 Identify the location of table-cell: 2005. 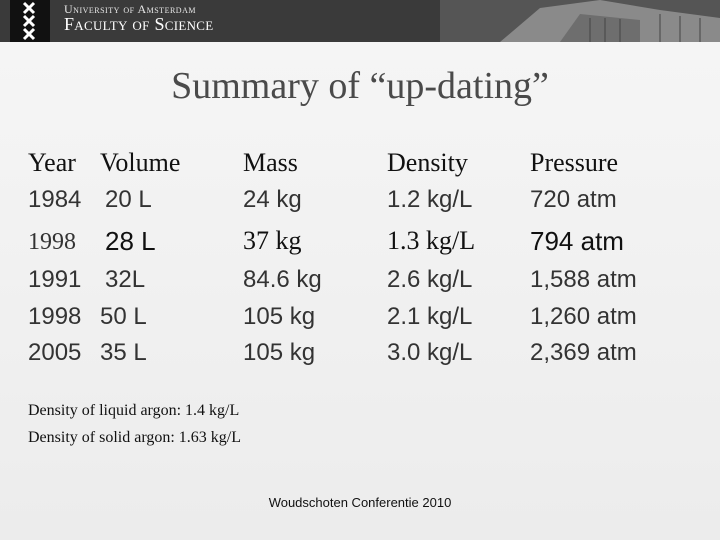
(55, 352).